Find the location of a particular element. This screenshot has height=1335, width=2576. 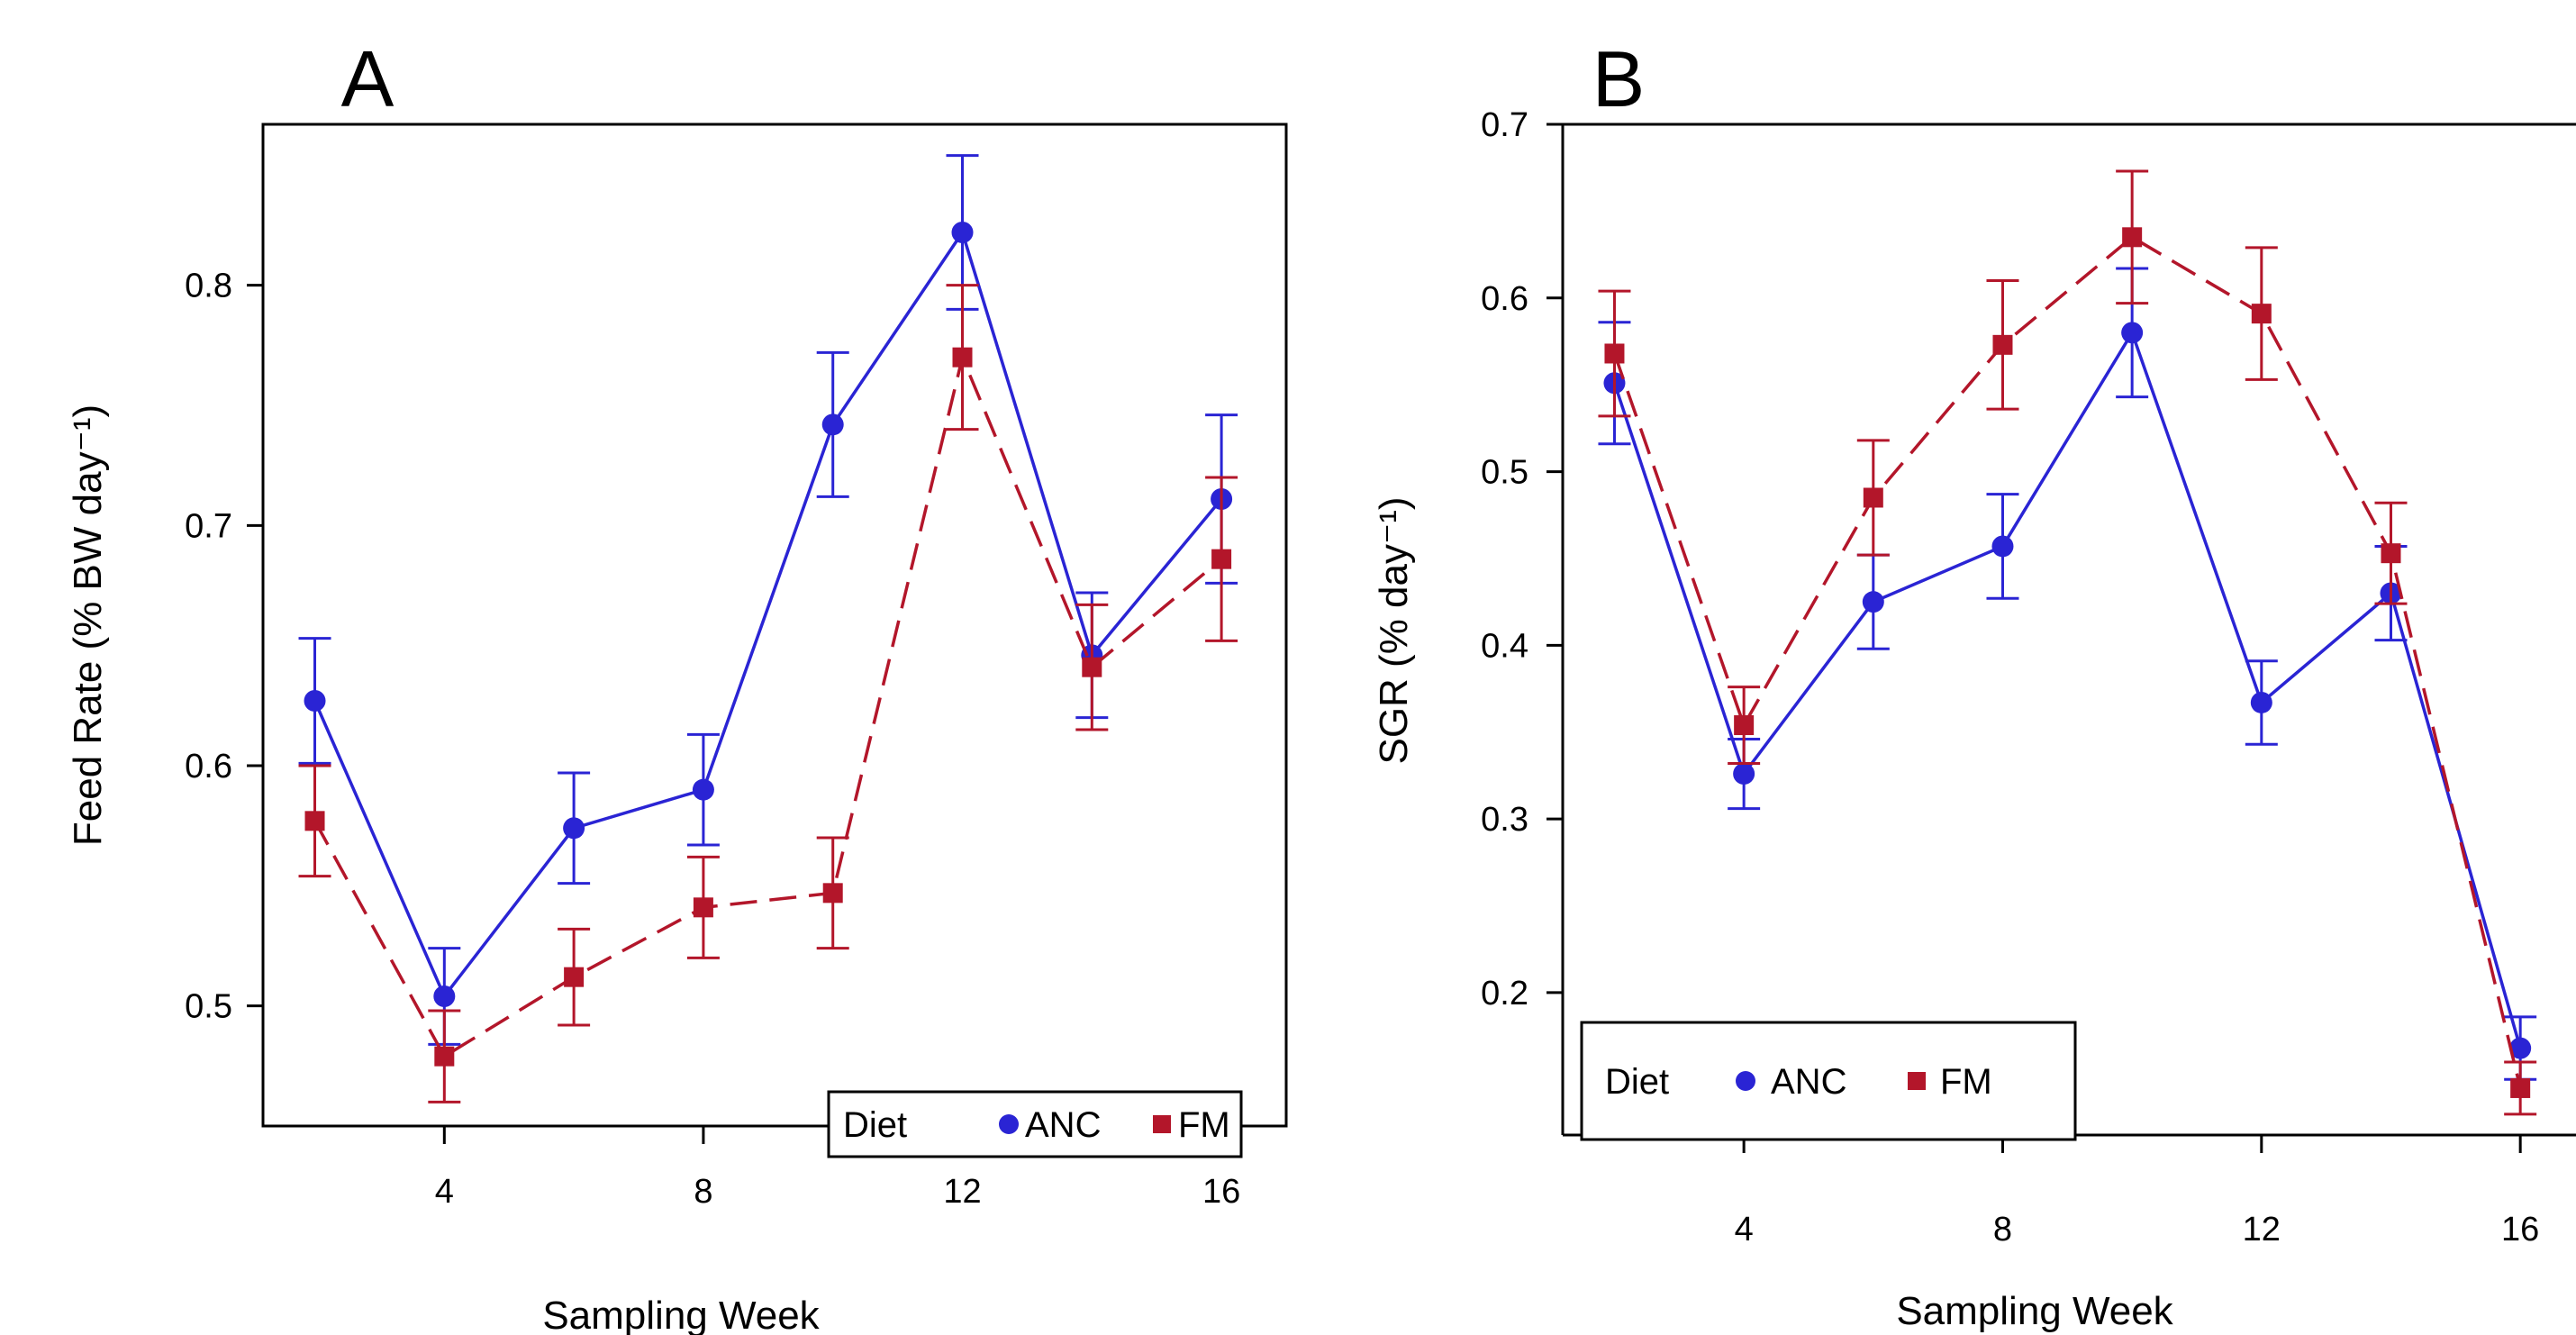

y-tick-label: 0.3 is located at coordinates (1504, 820).